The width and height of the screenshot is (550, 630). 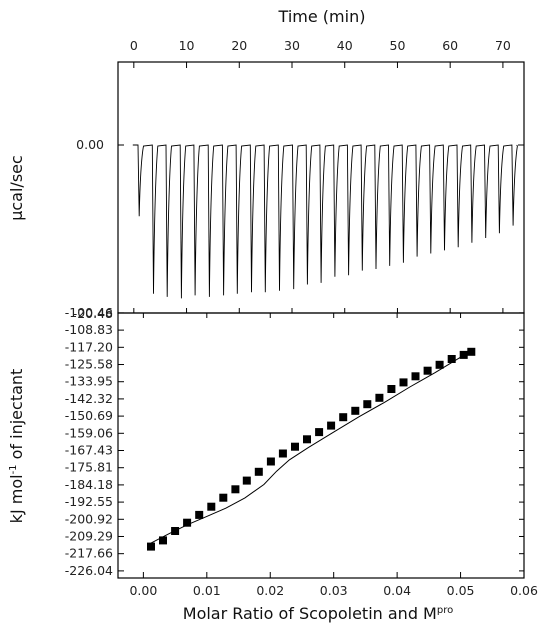 I want to click on top-y-axis-title: µcal/sec, so click(x=16, y=188).